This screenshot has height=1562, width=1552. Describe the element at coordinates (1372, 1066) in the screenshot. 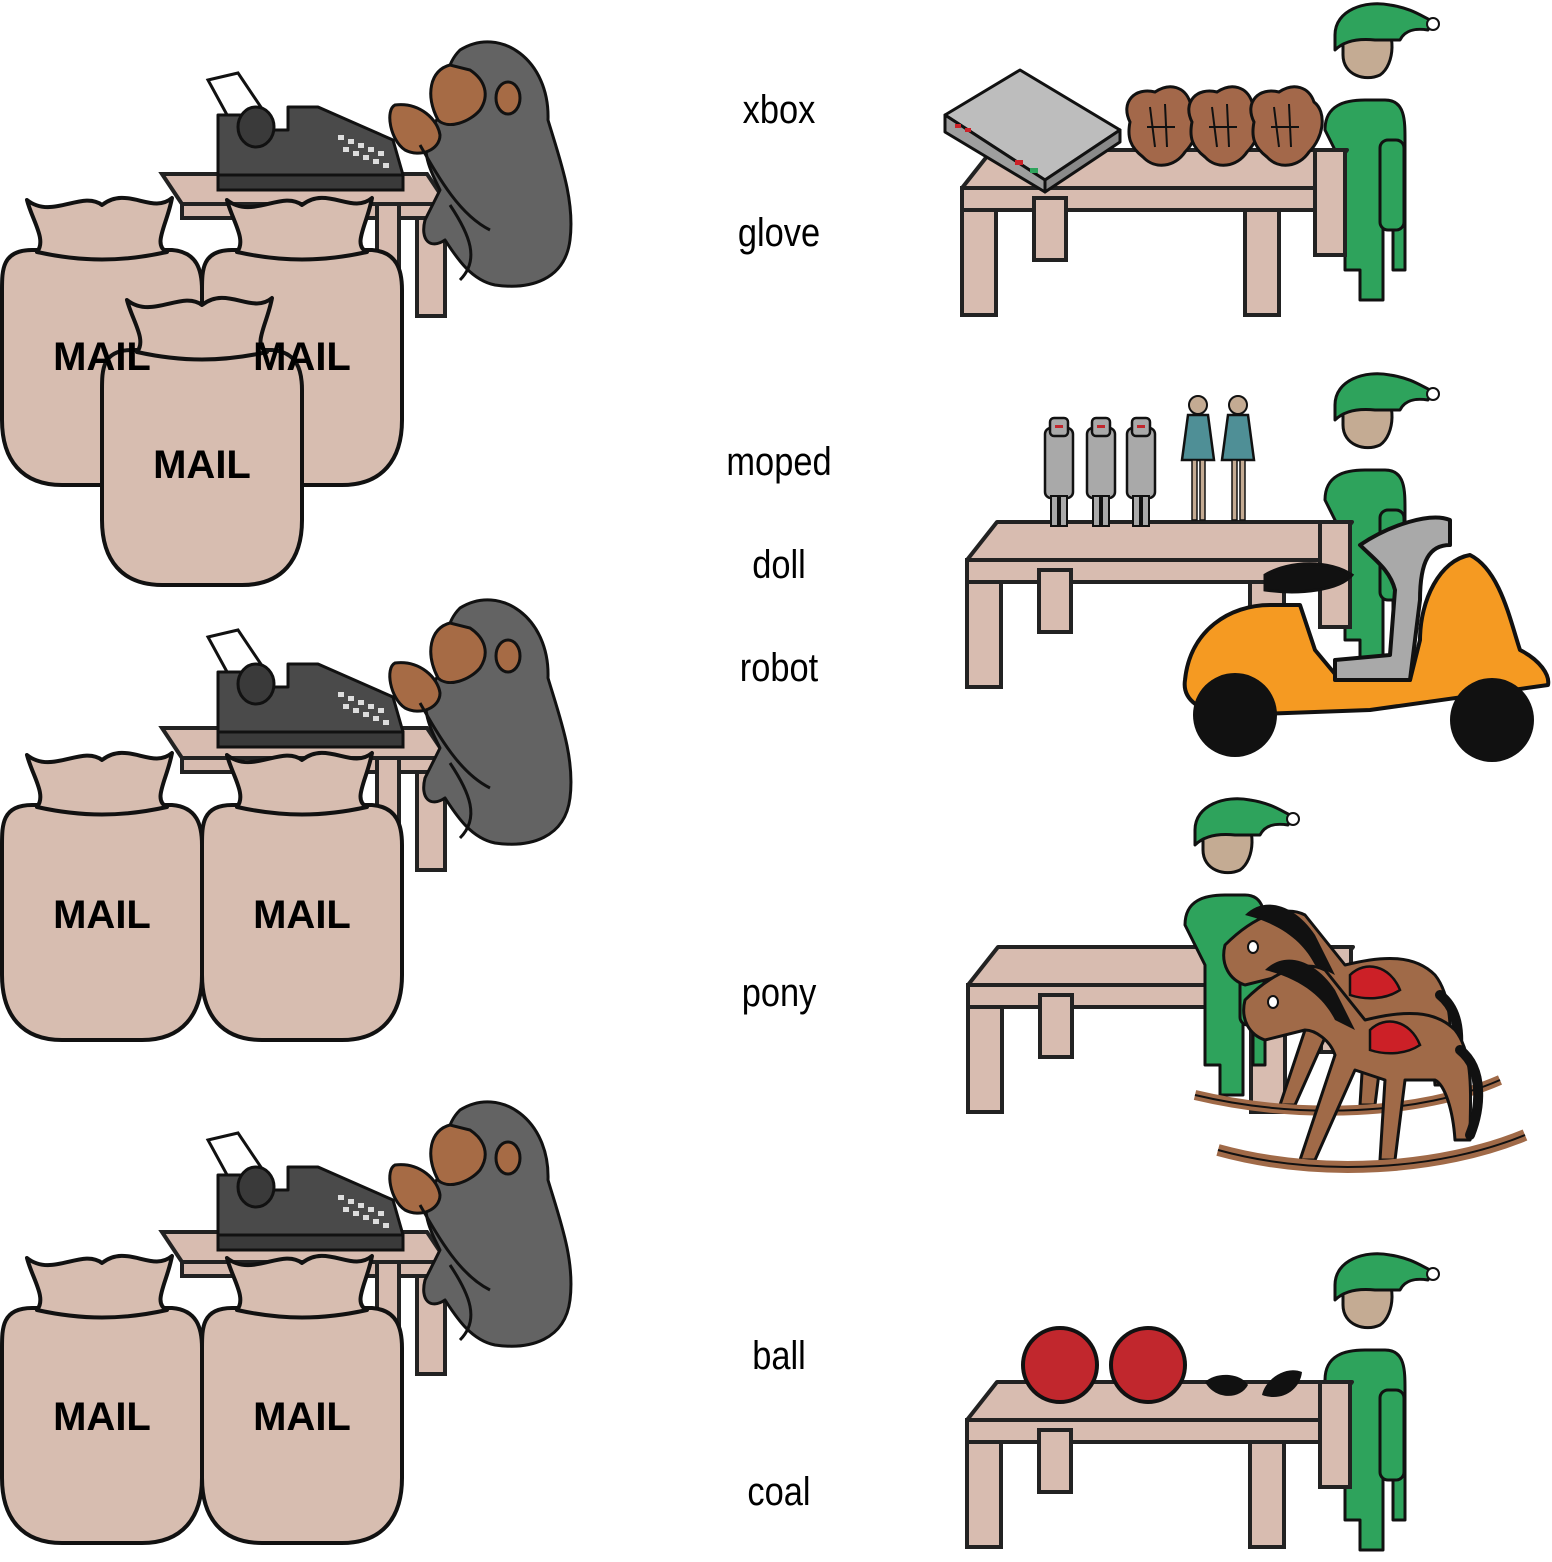

I see `rocking-horse` at that location.